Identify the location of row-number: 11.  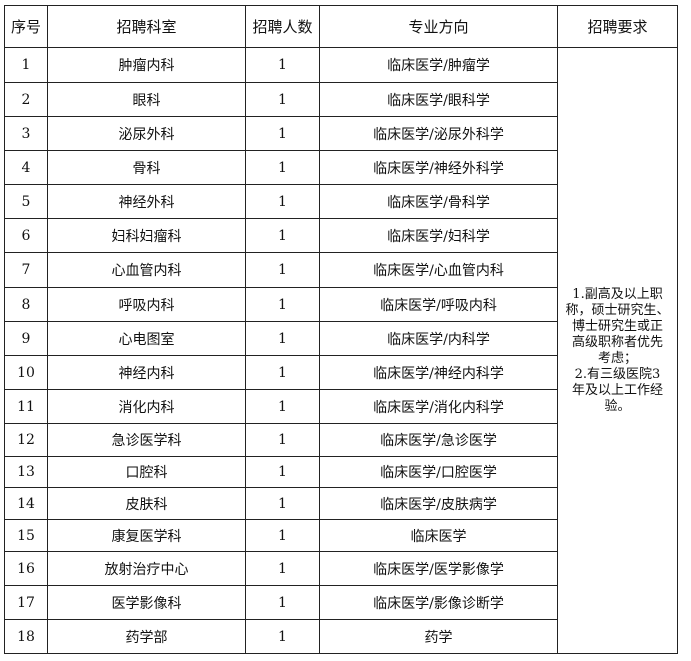
(26, 406).